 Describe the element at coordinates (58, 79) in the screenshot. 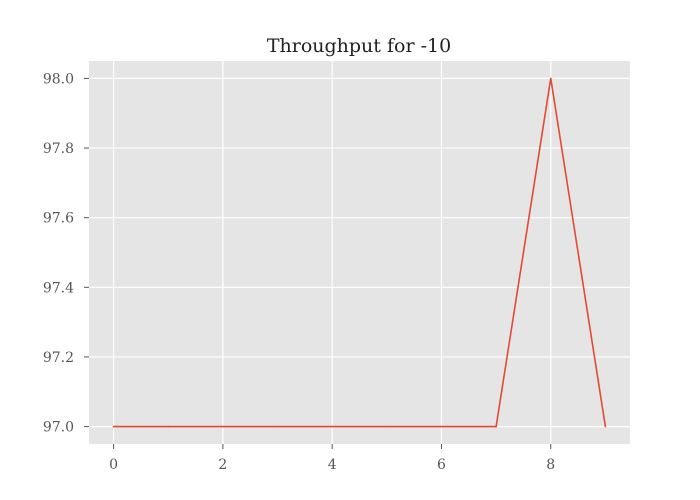

I see `y-tick-label: 98.0` at that location.